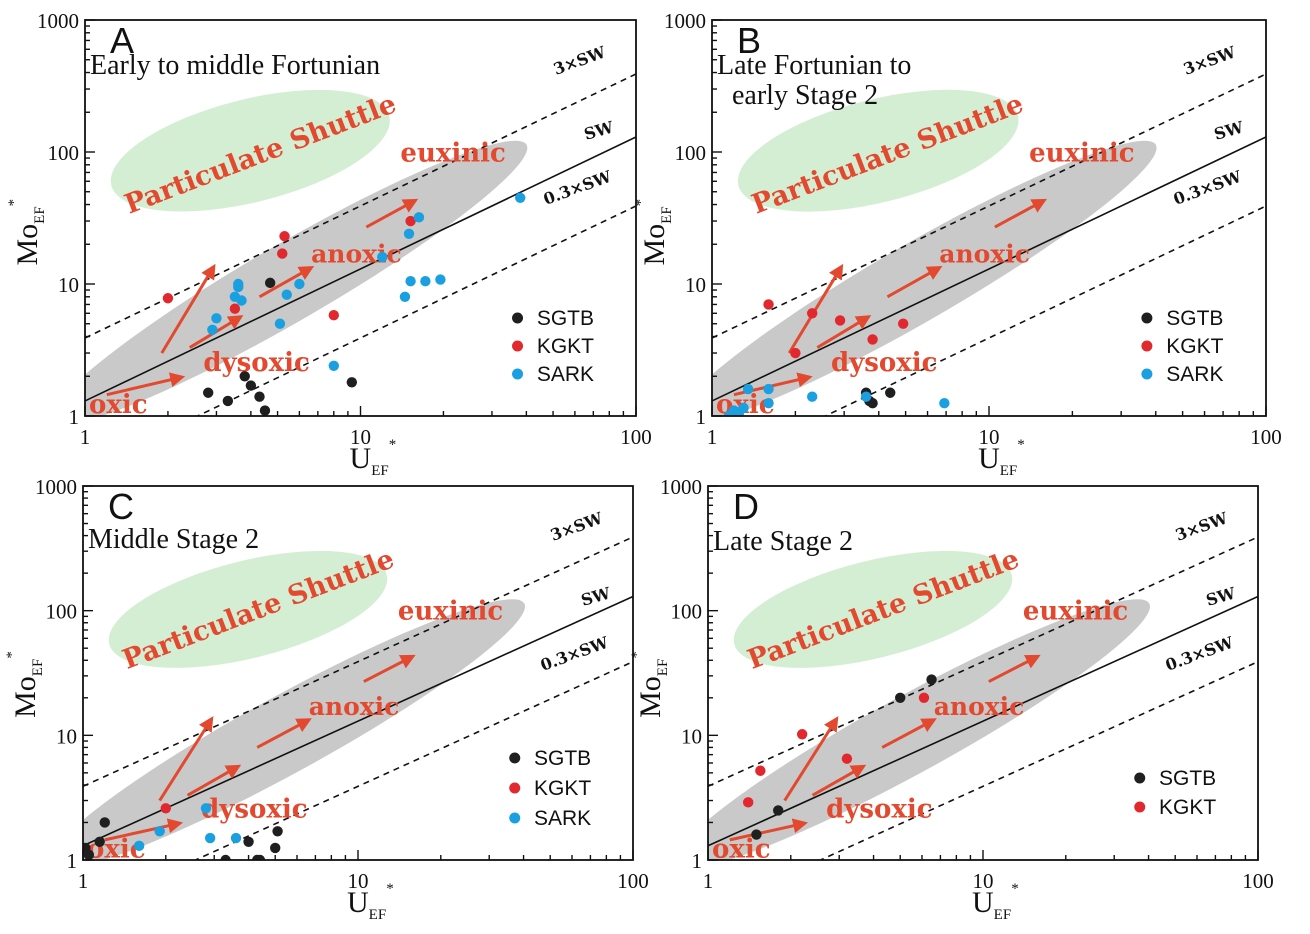 The image size is (1310, 934). What do you see at coordinates (637, 655) in the screenshot?
I see `y-axis-label-sup: *` at bounding box center [637, 655].